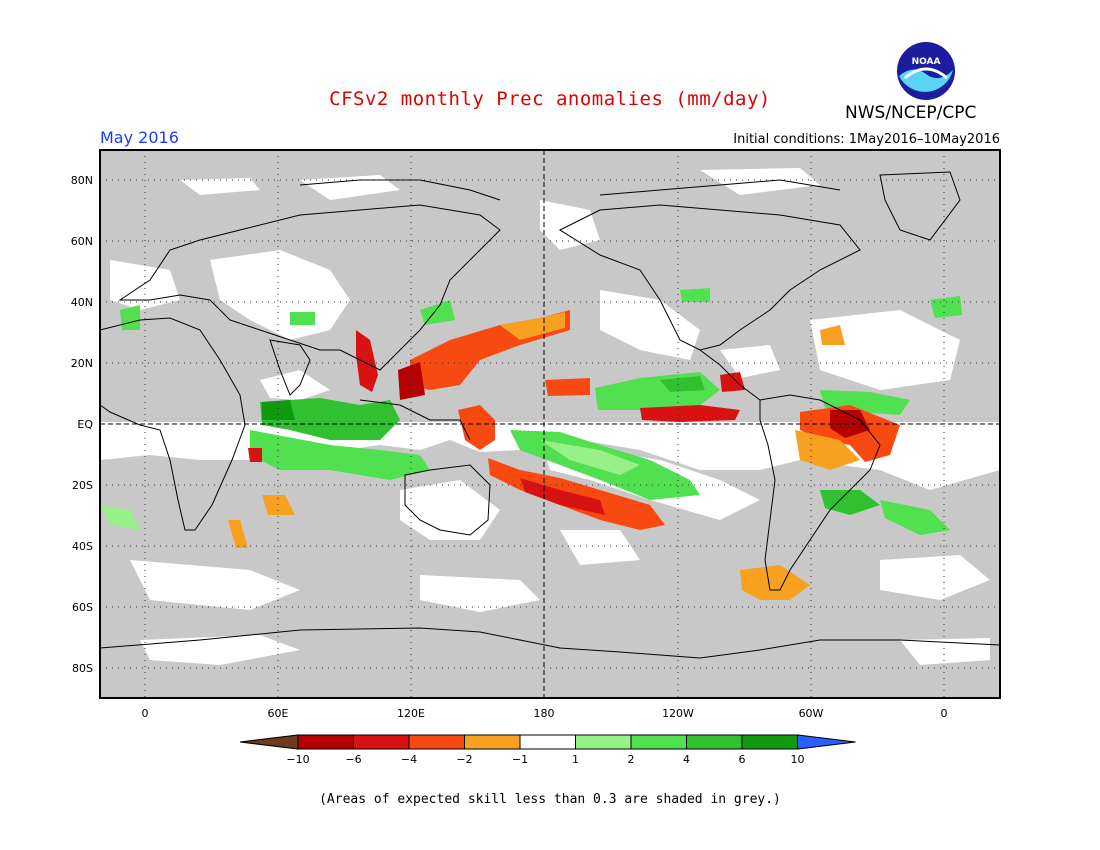 Image resolution: width=1100 pixels, height=850 pixels. I want to click on month-label: May 2016, so click(139, 137).